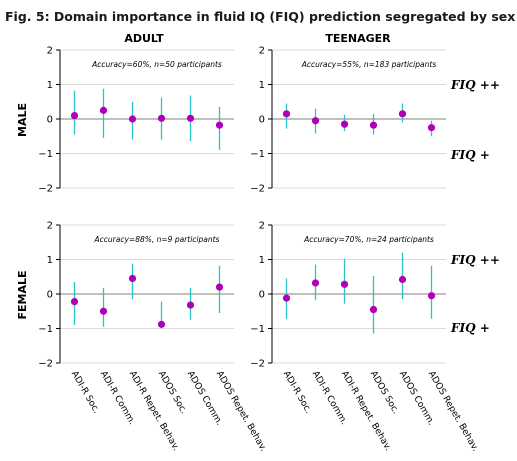 This screenshot has width=517, height=461. I want to click on row-label-male: MALE, so click(22, 120).